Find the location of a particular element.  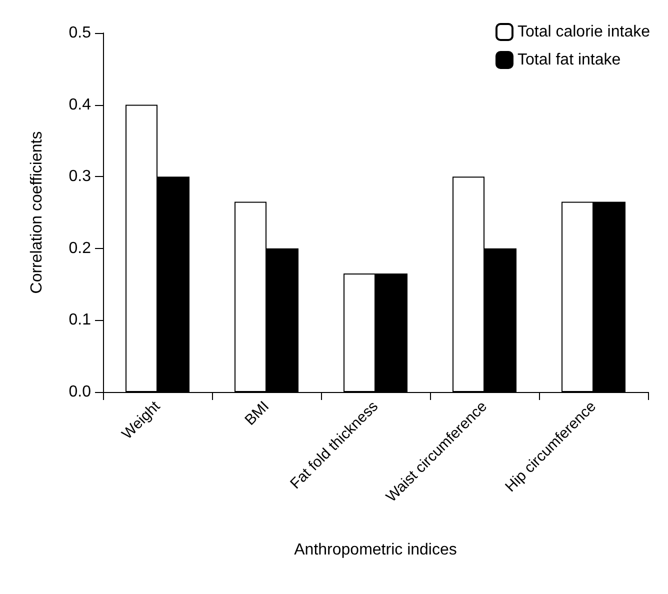

y-tick-label: 0.1 is located at coordinates (80, 320).